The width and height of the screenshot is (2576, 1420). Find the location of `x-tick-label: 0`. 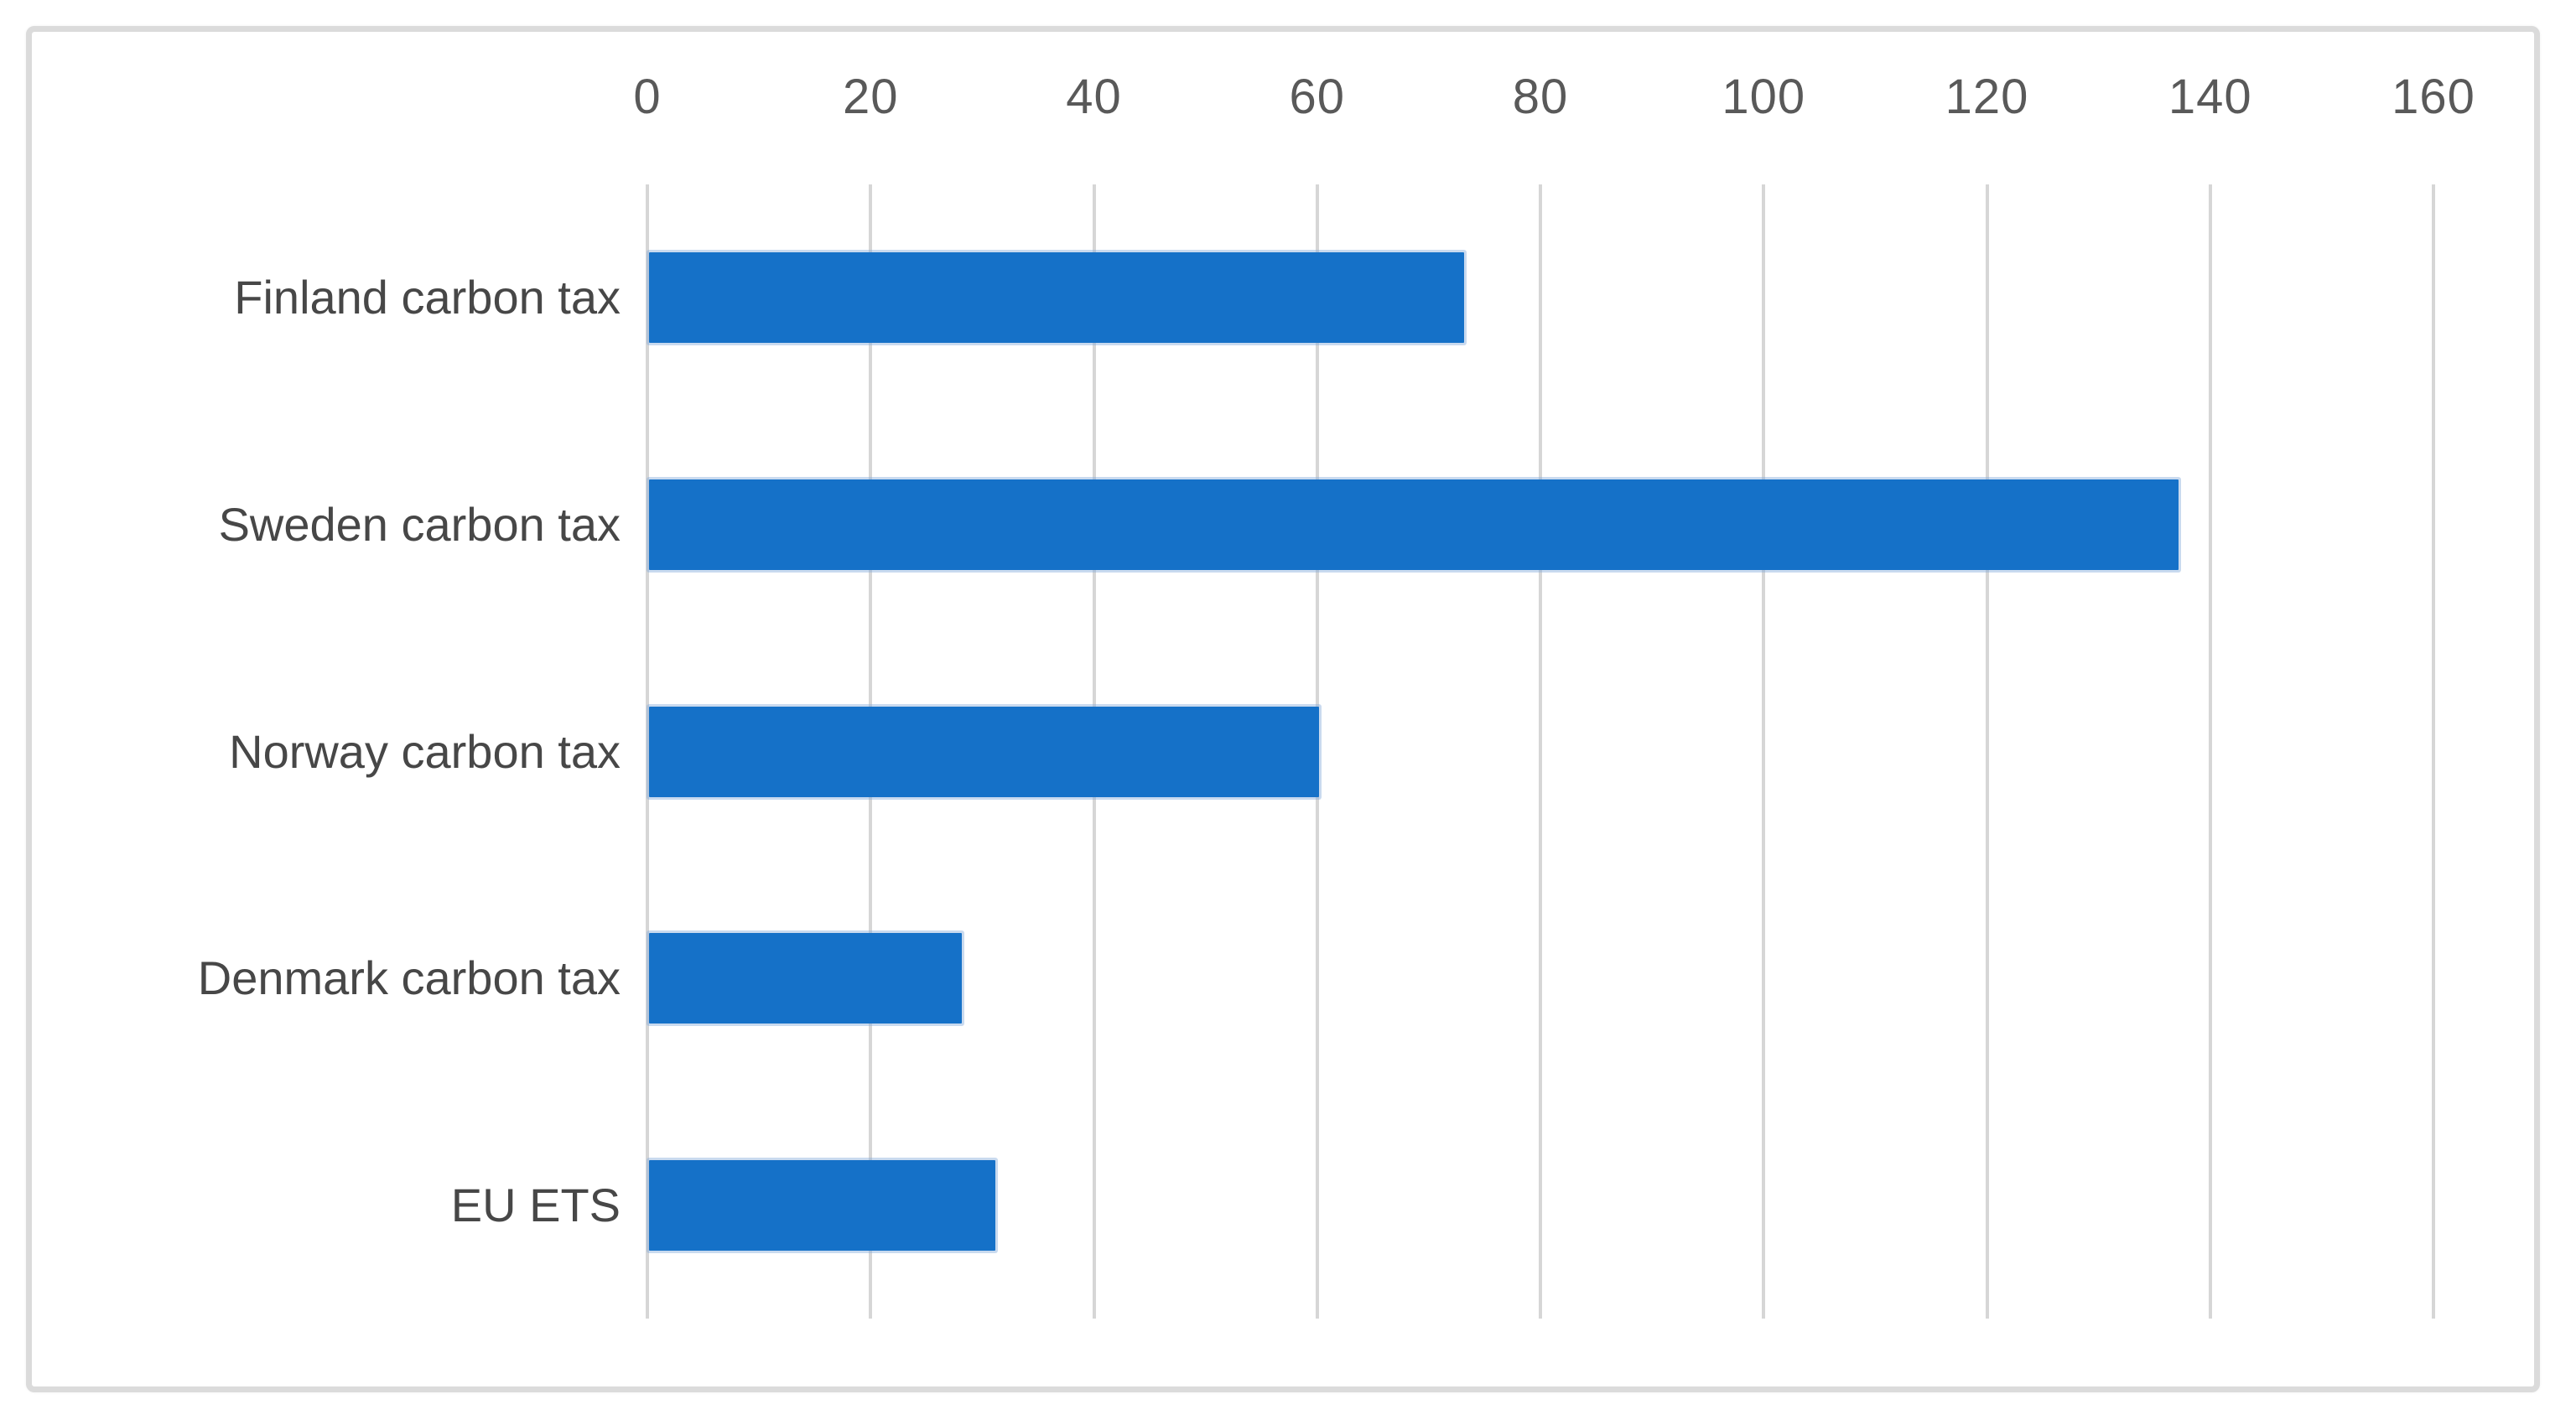

x-tick-label: 0 is located at coordinates (647, 97).